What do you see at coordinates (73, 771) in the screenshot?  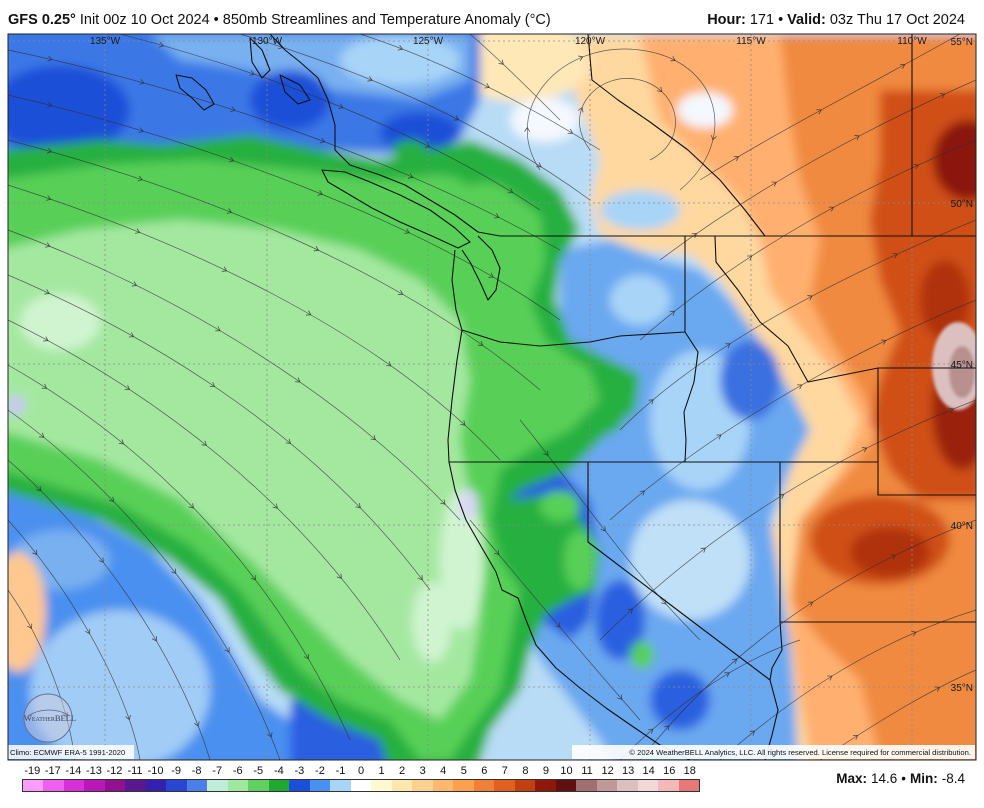 I see `colorbar-label: -14` at bounding box center [73, 771].